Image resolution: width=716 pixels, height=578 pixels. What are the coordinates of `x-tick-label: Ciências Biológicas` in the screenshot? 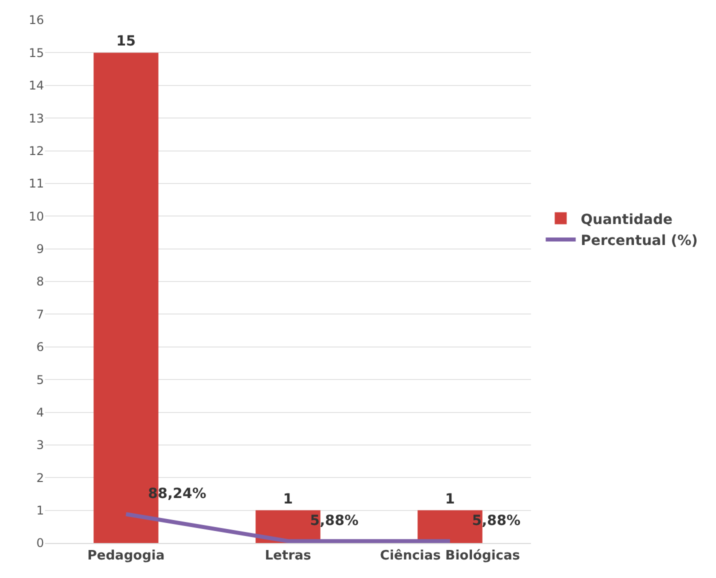 It's located at (450, 556).